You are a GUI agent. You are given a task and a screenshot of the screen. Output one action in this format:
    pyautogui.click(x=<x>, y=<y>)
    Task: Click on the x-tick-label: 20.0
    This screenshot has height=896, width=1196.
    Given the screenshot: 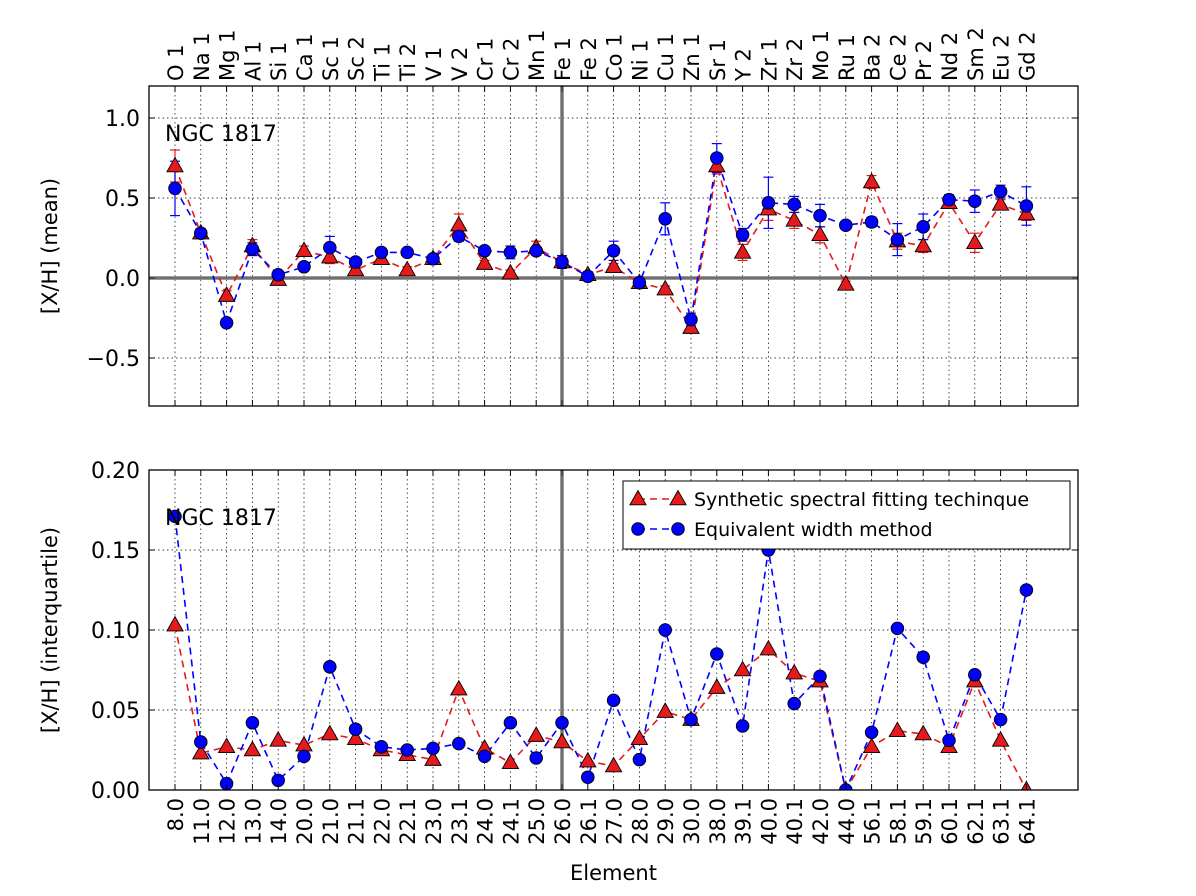 What is the action you would take?
    pyautogui.click(x=305, y=821)
    